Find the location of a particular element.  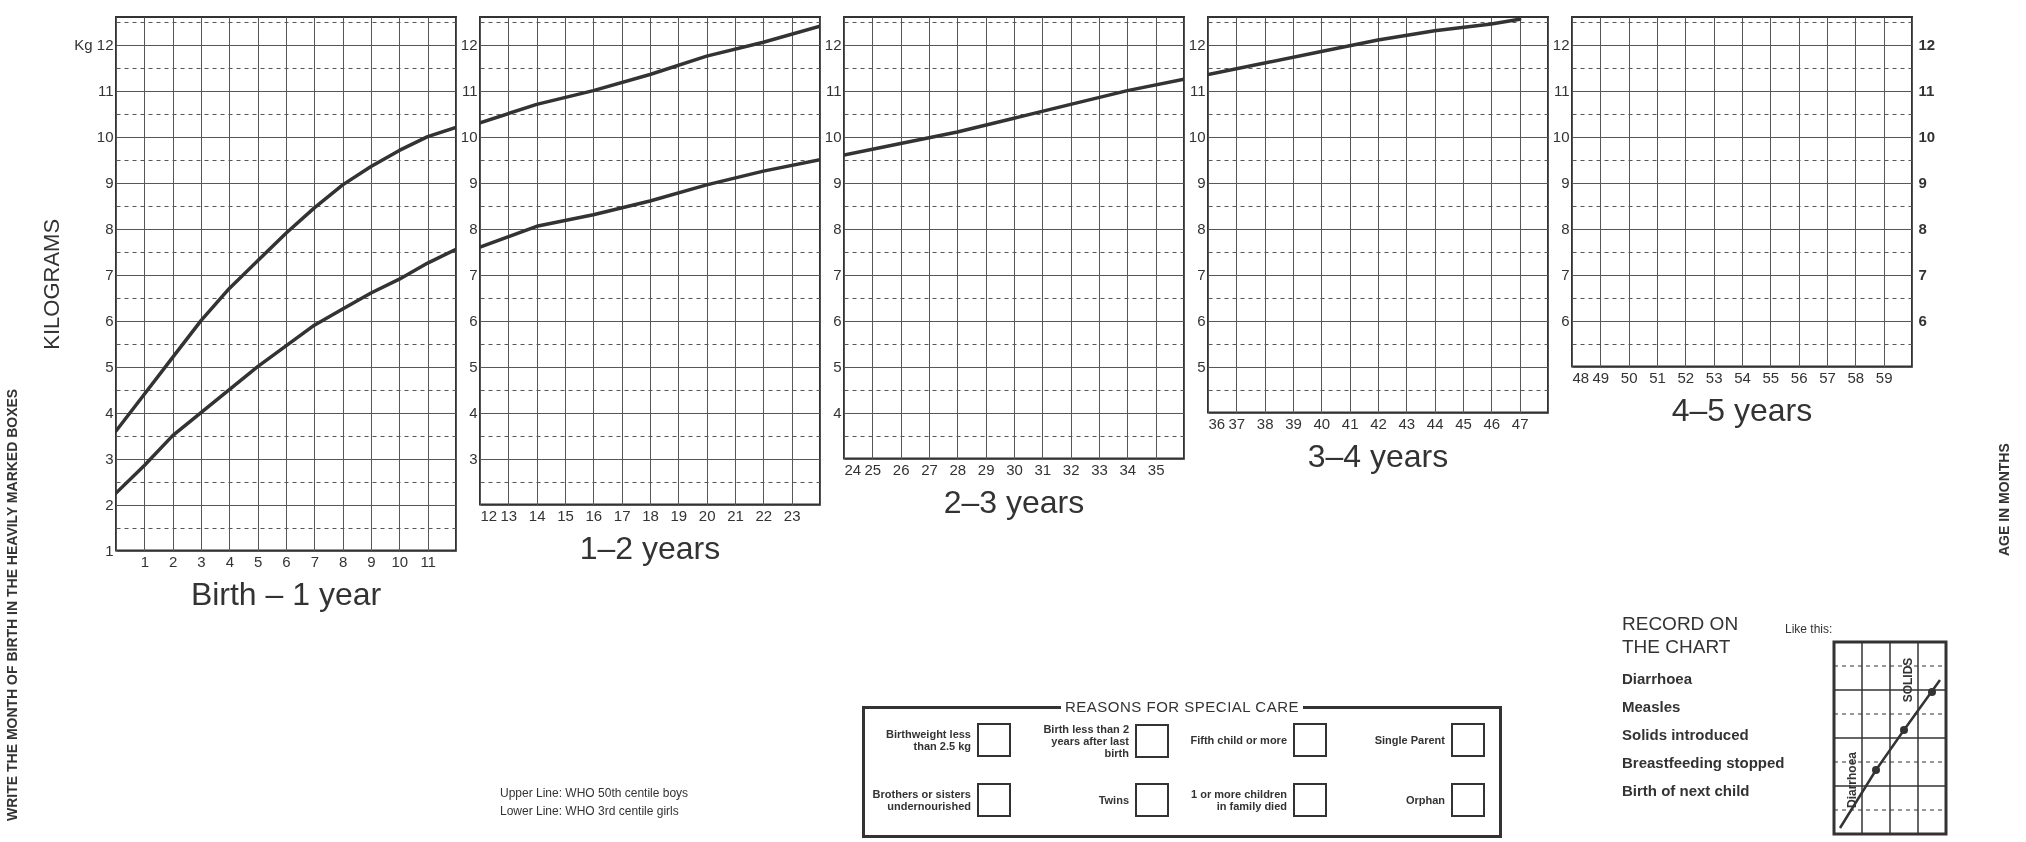

x-tick-label: 10 is located at coordinates (400, 562).